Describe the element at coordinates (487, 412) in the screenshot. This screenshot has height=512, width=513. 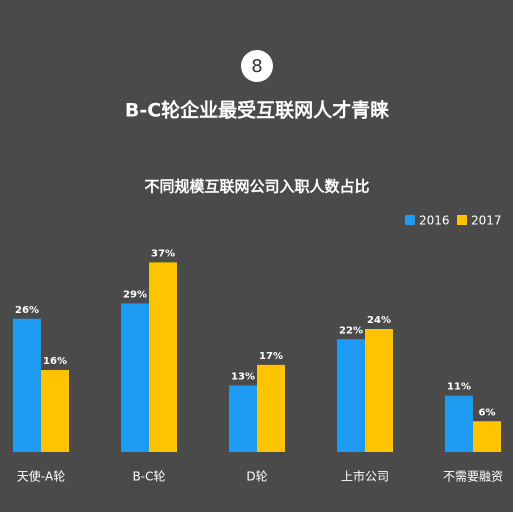
I see `value-label: 6%` at that location.